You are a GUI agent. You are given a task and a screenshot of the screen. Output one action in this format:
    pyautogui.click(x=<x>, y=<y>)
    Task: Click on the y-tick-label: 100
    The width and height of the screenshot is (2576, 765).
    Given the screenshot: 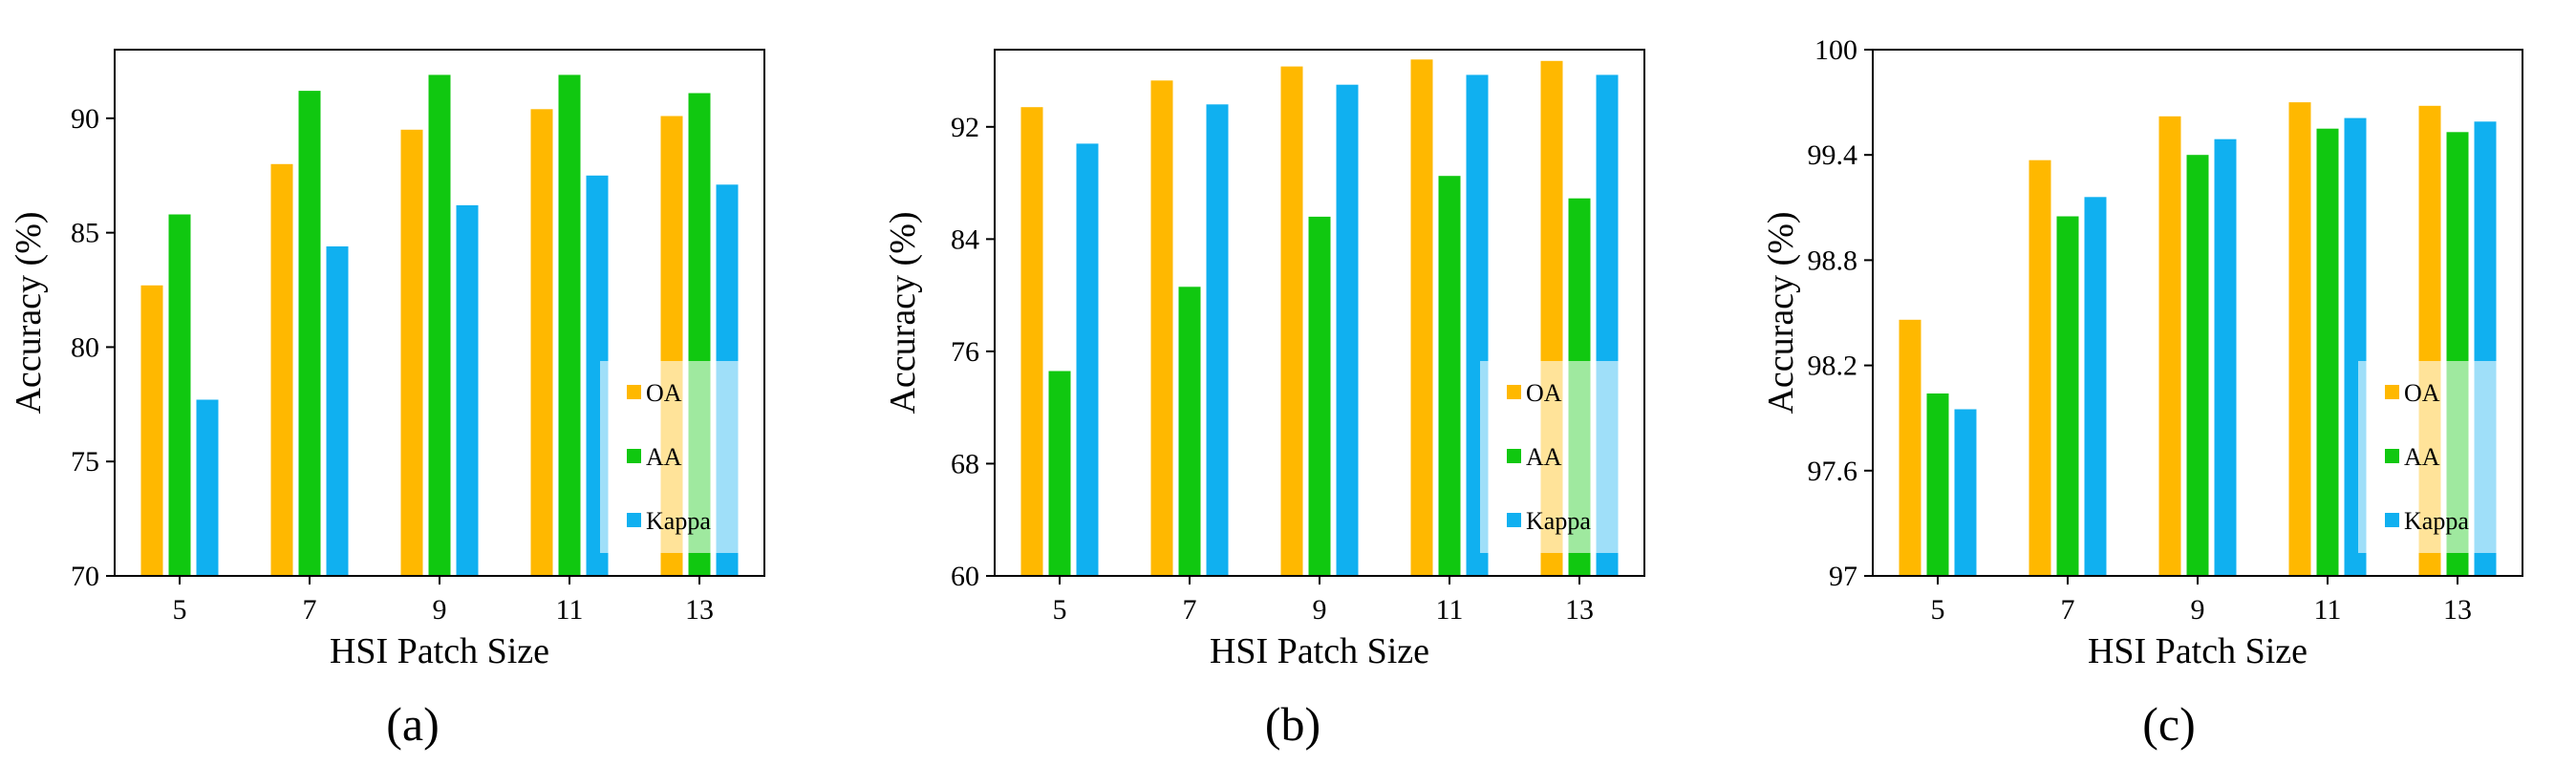 What is the action you would take?
    pyautogui.click(x=1835, y=50)
    